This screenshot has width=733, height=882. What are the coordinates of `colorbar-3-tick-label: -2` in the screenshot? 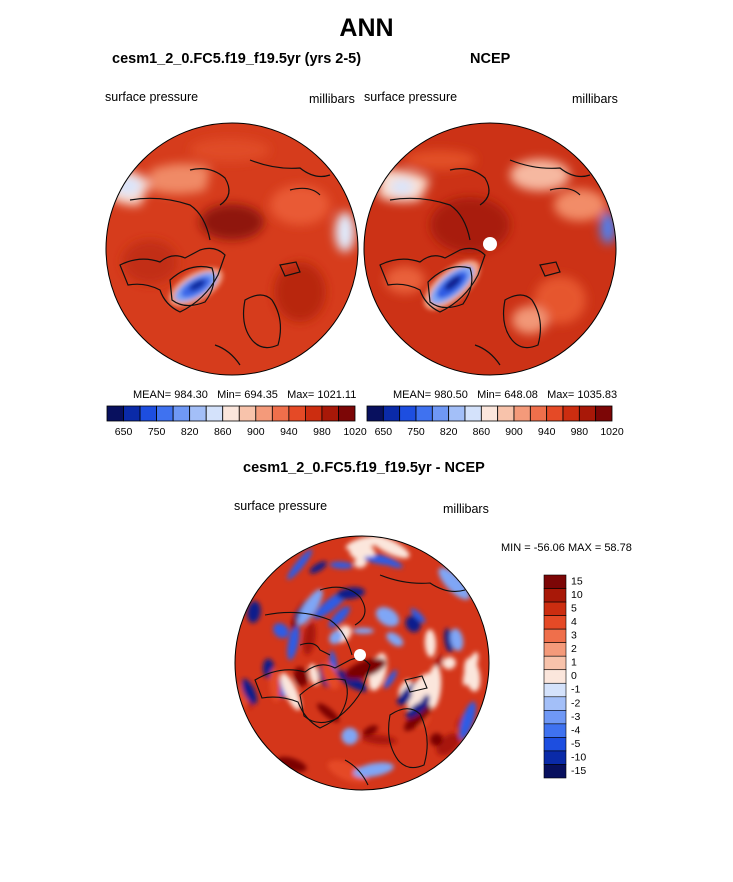 It's located at (575, 703).